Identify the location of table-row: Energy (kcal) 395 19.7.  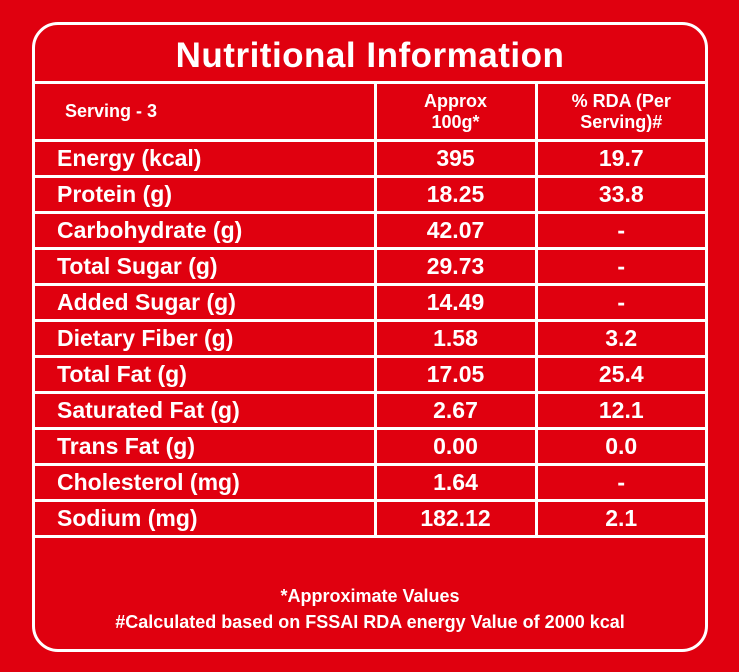
(370, 158).